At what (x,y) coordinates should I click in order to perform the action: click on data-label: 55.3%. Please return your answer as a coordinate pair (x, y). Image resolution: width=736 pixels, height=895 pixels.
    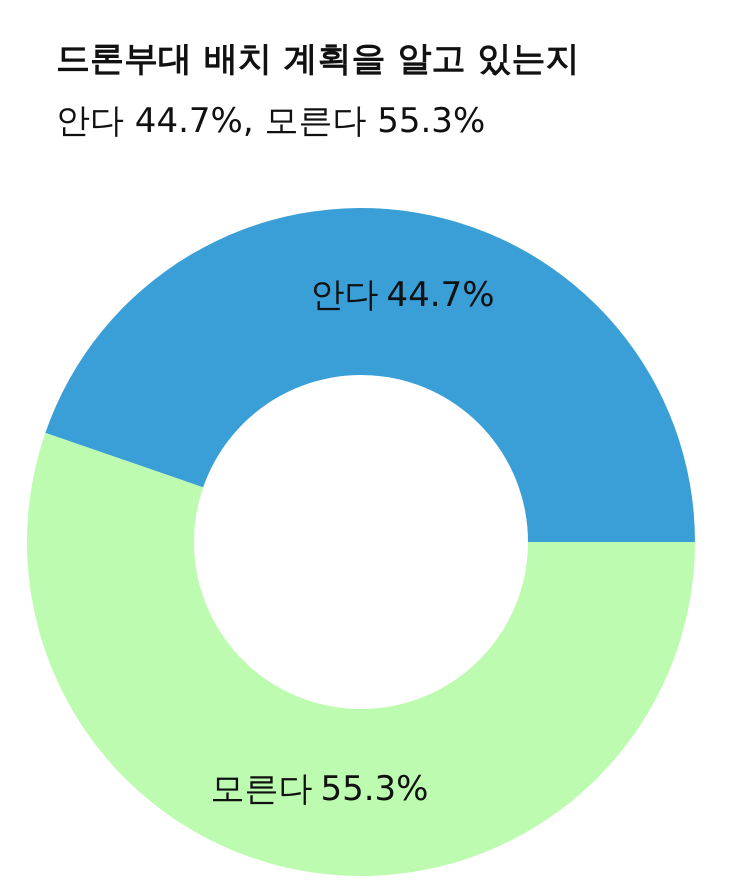
    Looking at the image, I should click on (374, 789).